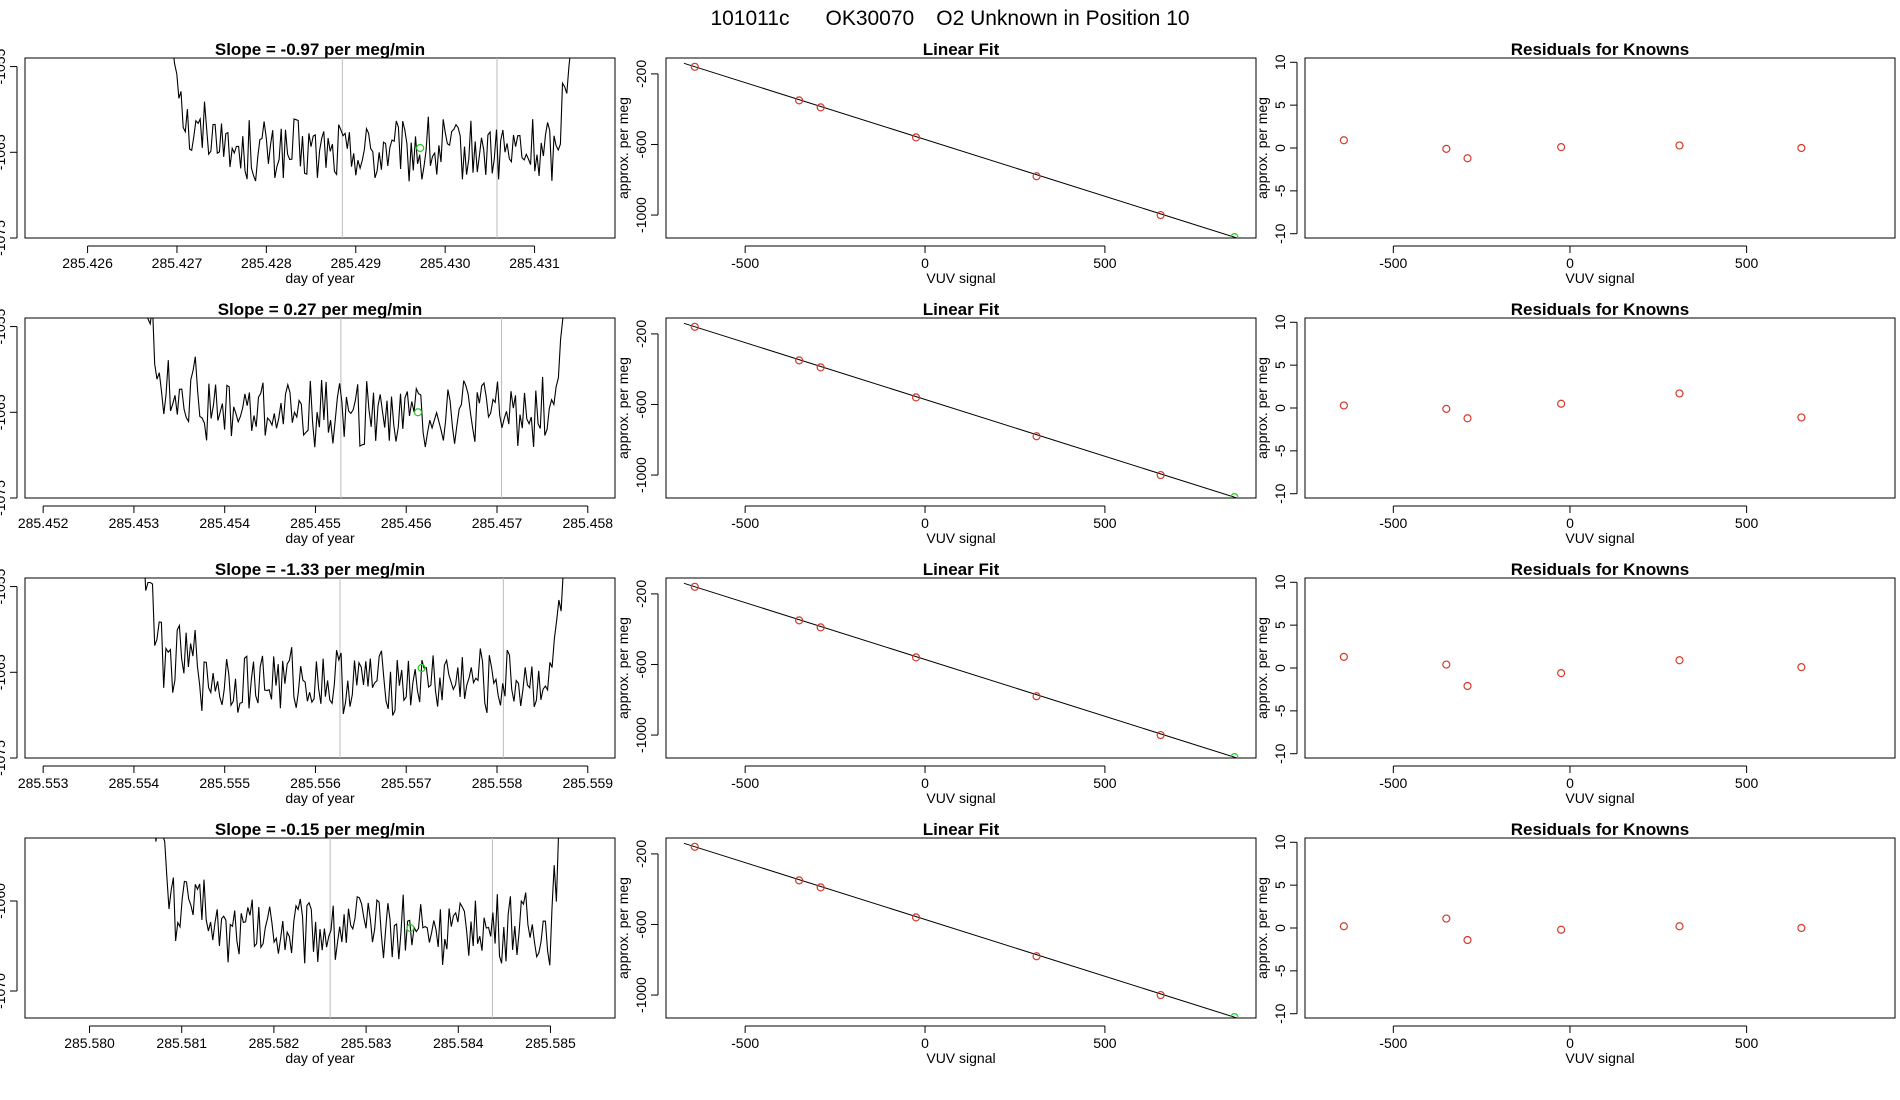 Image resolution: width=1900 pixels, height=1100 pixels. What do you see at coordinates (251, 309) in the screenshot?
I see `slope-prefix: Slope =` at bounding box center [251, 309].